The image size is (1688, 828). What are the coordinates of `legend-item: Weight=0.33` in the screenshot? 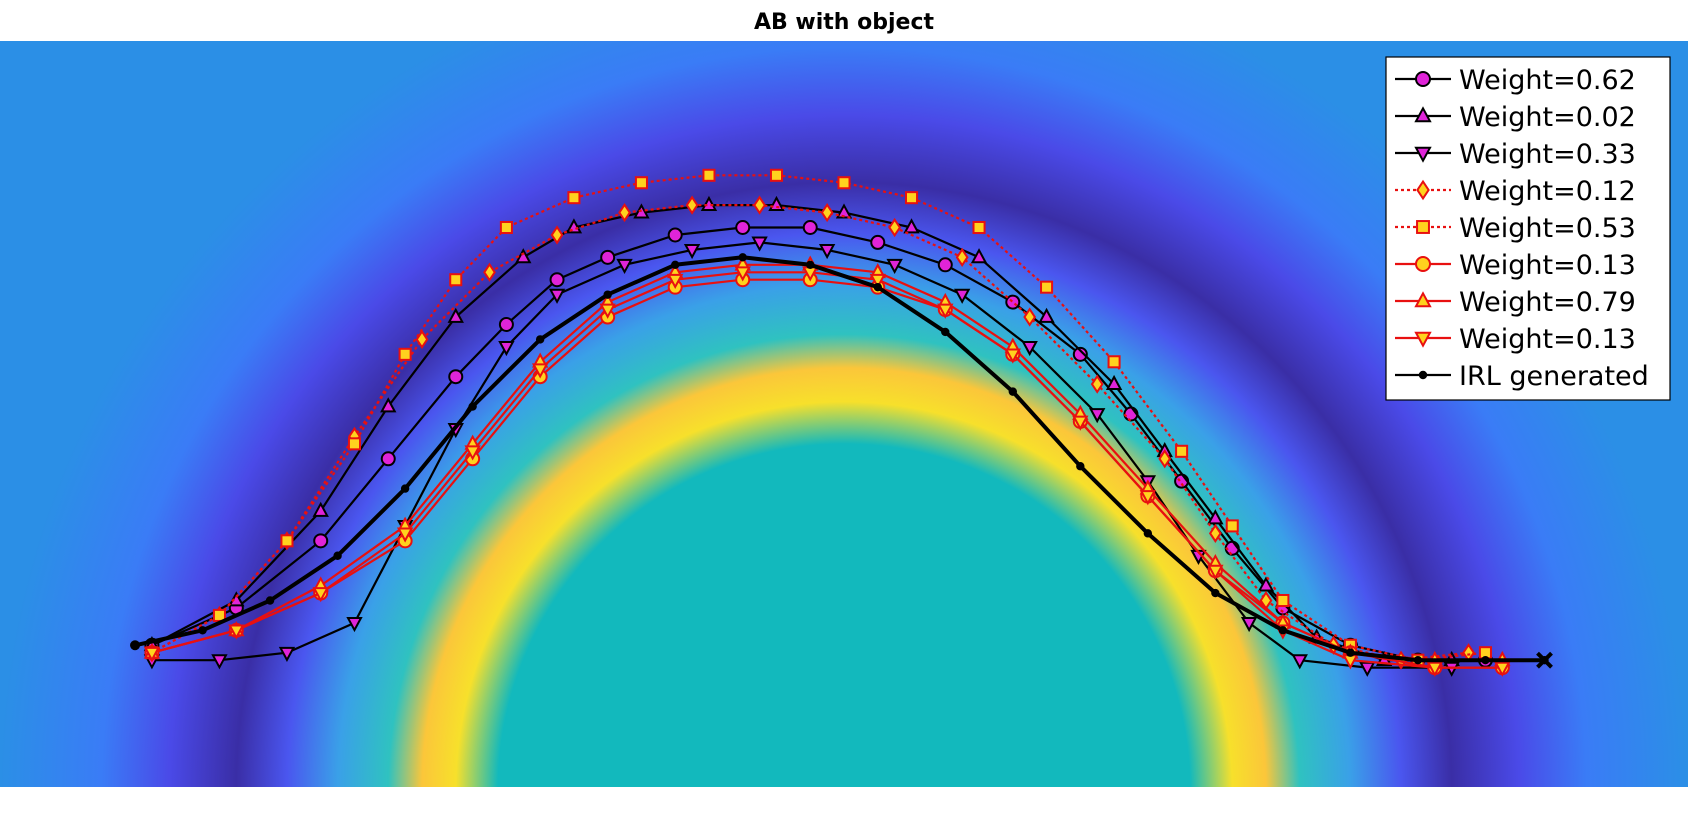 It's located at (1515, 154).